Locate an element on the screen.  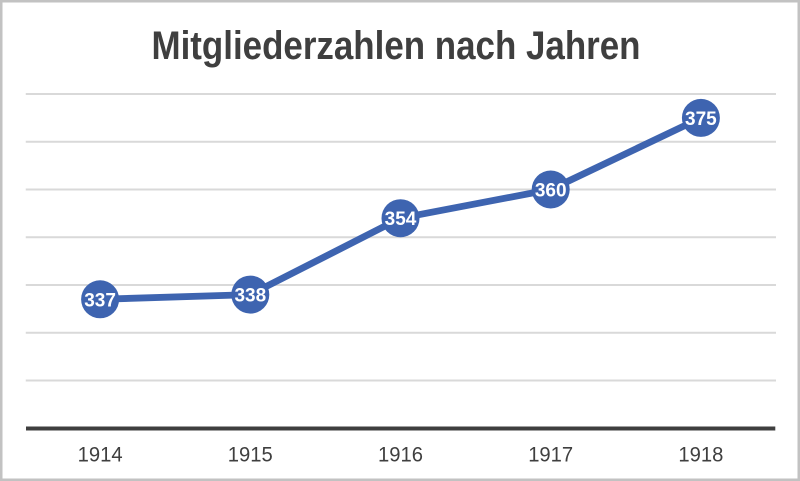
svg-text: 354 is located at coordinates (401, 219).